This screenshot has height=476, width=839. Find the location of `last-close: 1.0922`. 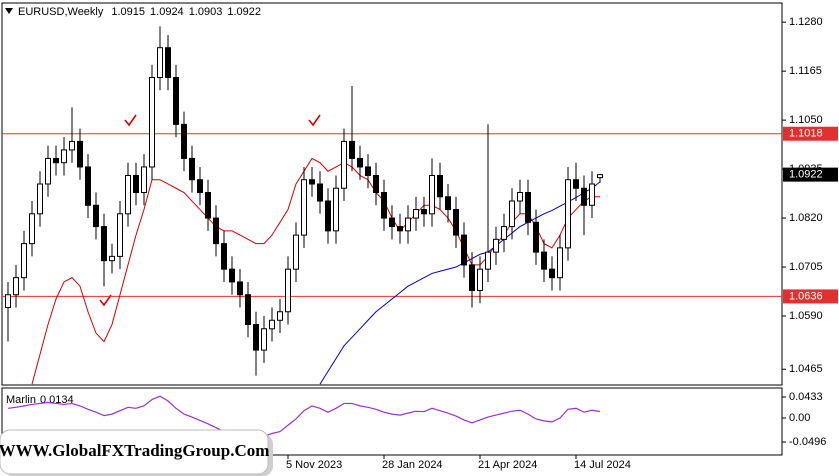

last-close: 1.0922 is located at coordinates (244, 12).